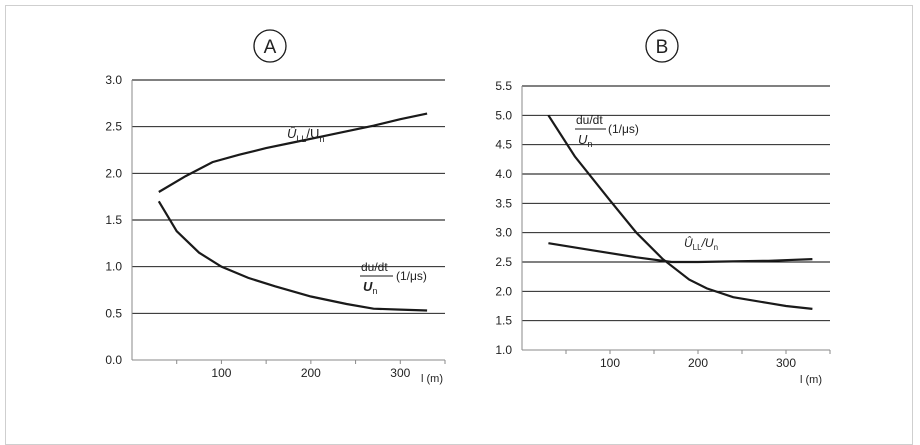 The height and width of the screenshot is (445, 920). I want to click on panel-a-x-tick-label: 100, so click(221, 373).